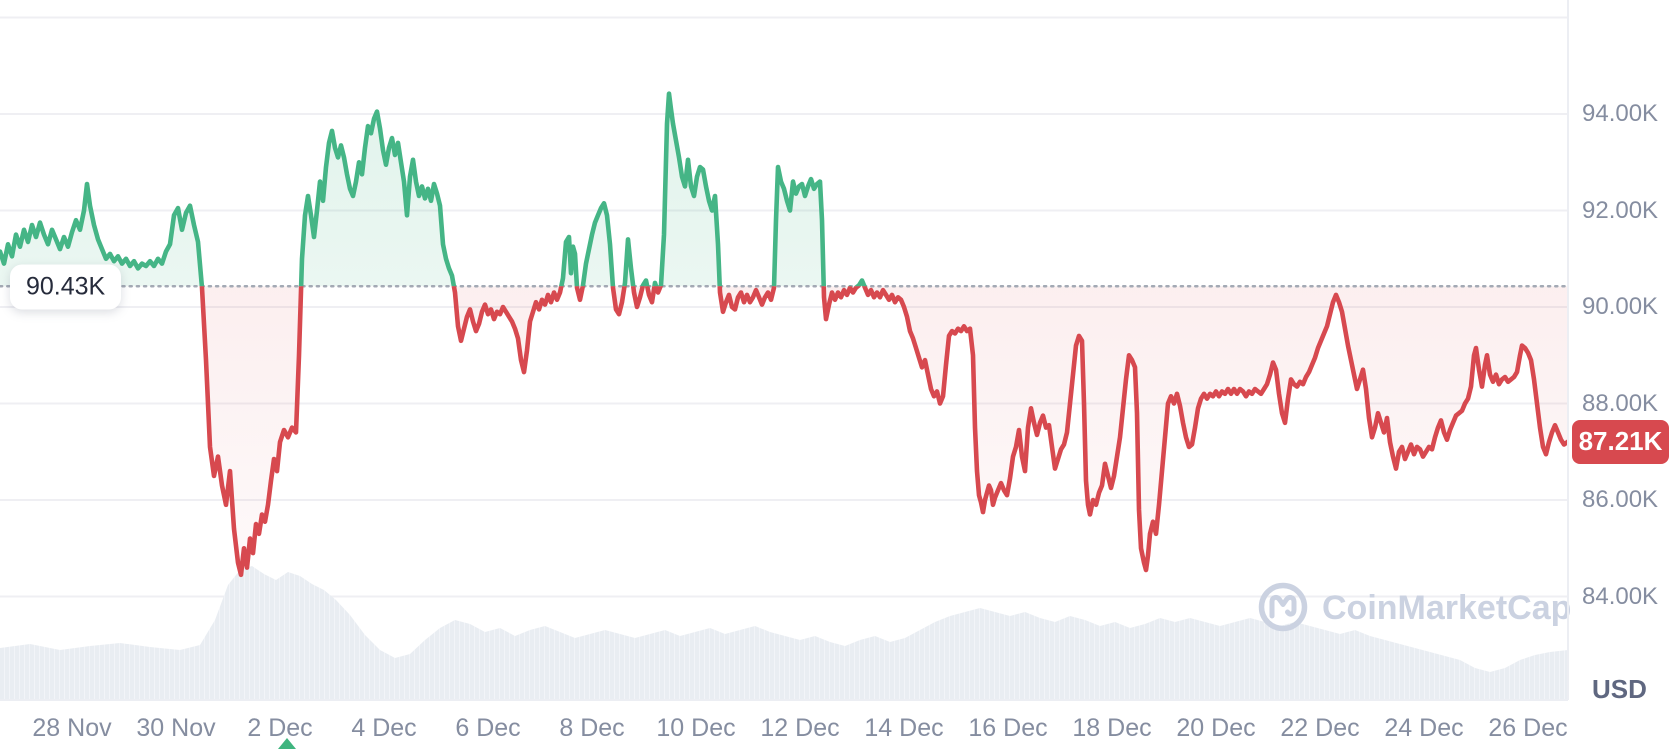  What do you see at coordinates (488, 728) in the screenshot?
I see `x-axis-label: 6 Dec` at bounding box center [488, 728].